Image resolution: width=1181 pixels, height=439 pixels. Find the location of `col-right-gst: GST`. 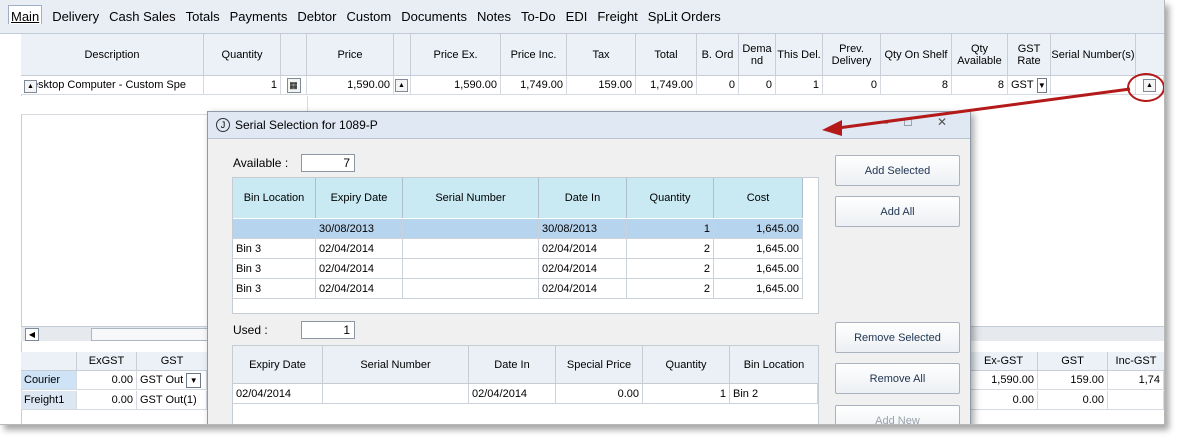

col-right-gst: GST is located at coordinates (1073, 361).